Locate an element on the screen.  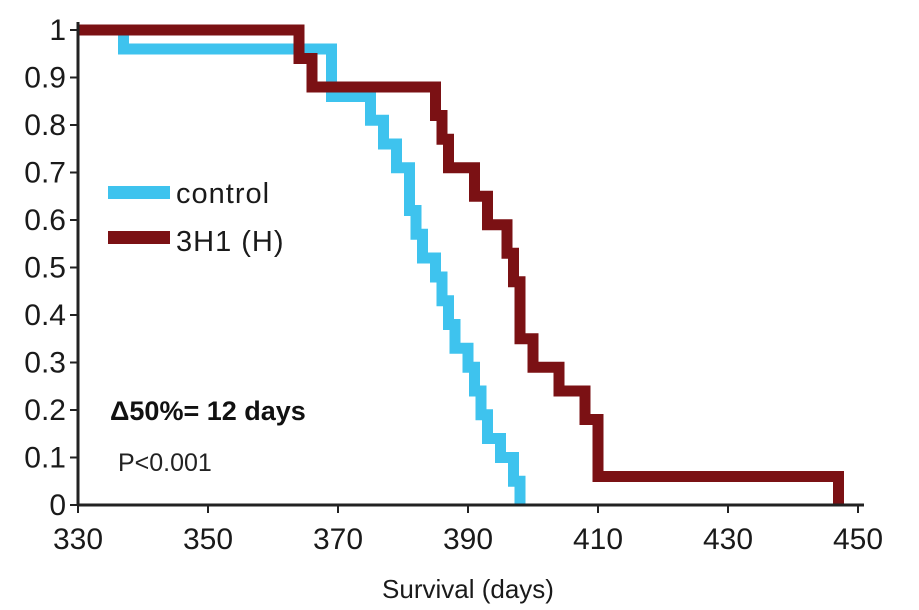
y-tick-label: 0.3 is located at coordinates (45, 363).